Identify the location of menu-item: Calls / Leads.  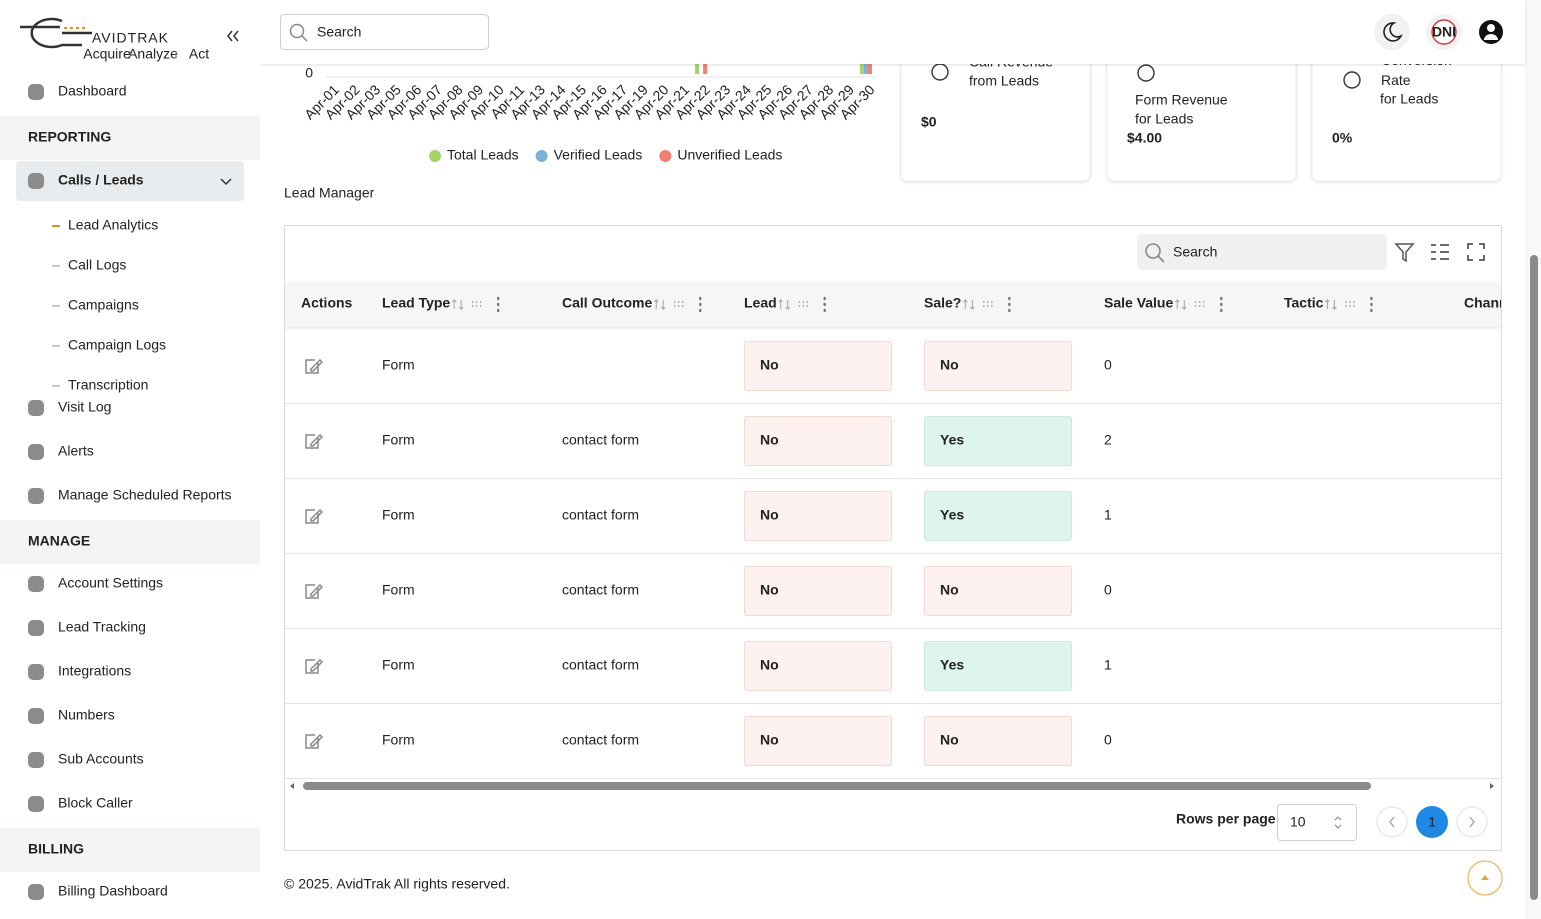
(101, 180).